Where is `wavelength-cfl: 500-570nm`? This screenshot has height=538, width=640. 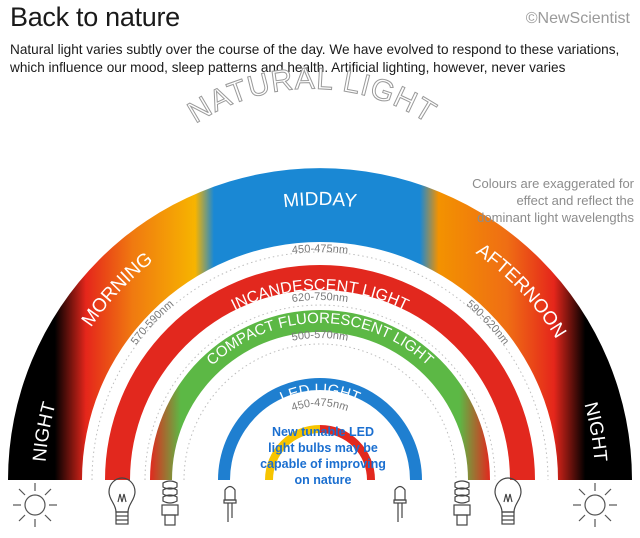 wavelength-cfl: 500-570nm is located at coordinates (320, 336).